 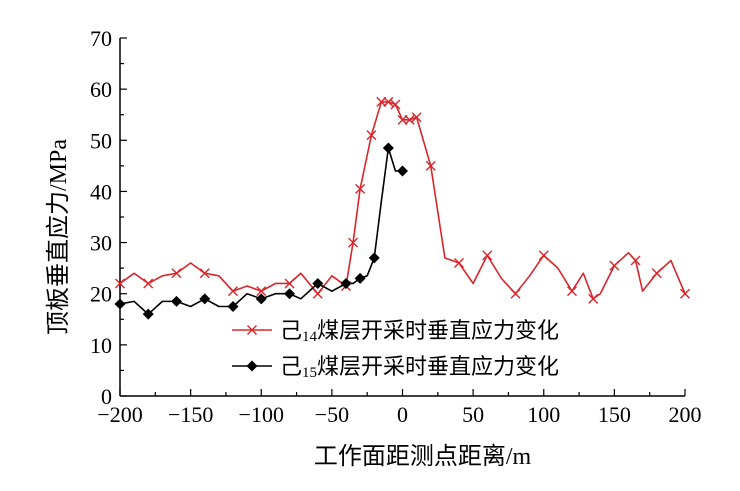 I want to click on legend-label: 己15煤层开采时垂直应力变化, so click(x=419, y=367).